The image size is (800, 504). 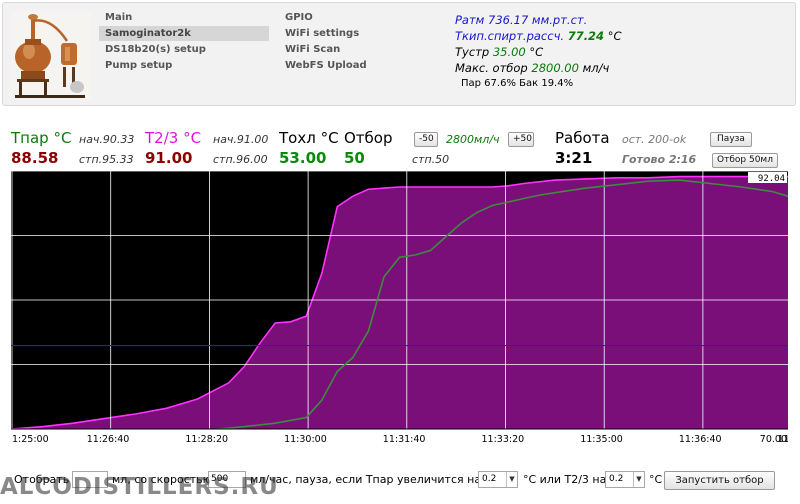 I want to click on max-value: 2800.00, so click(x=555, y=68).